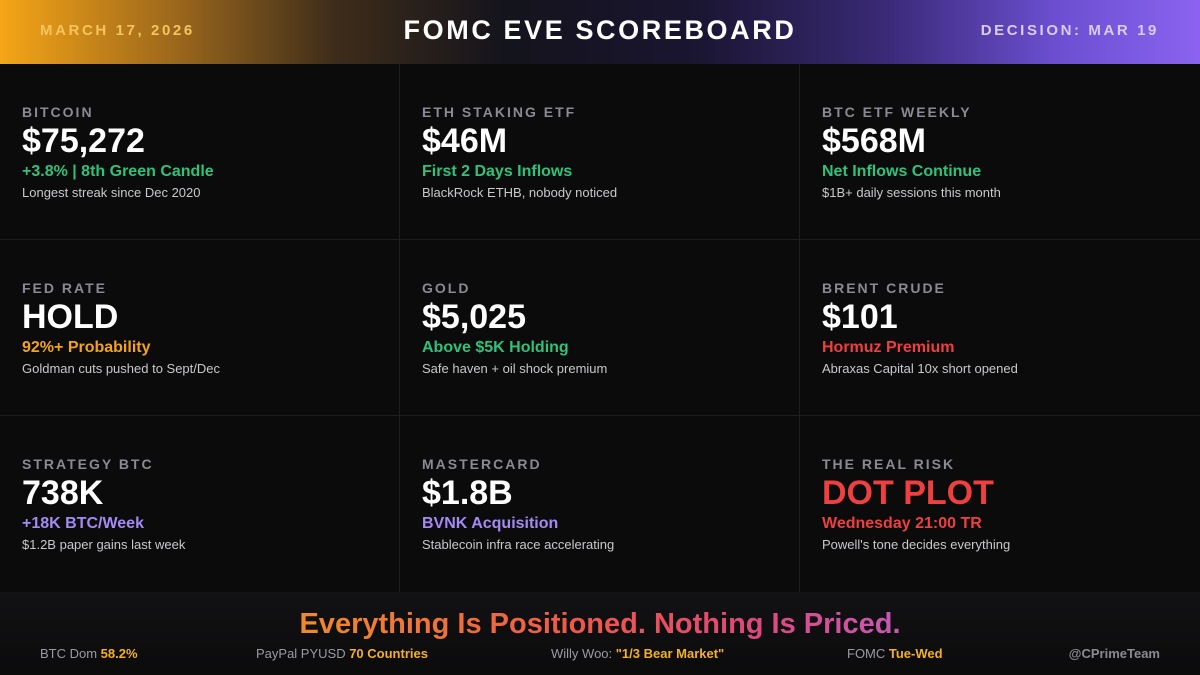 Image resolution: width=1200 pixels, height=675 pixels. Describe the element at coordinates (88, 464) in the screenshot. I see `card-label: STRATEGY BTC` at that location.